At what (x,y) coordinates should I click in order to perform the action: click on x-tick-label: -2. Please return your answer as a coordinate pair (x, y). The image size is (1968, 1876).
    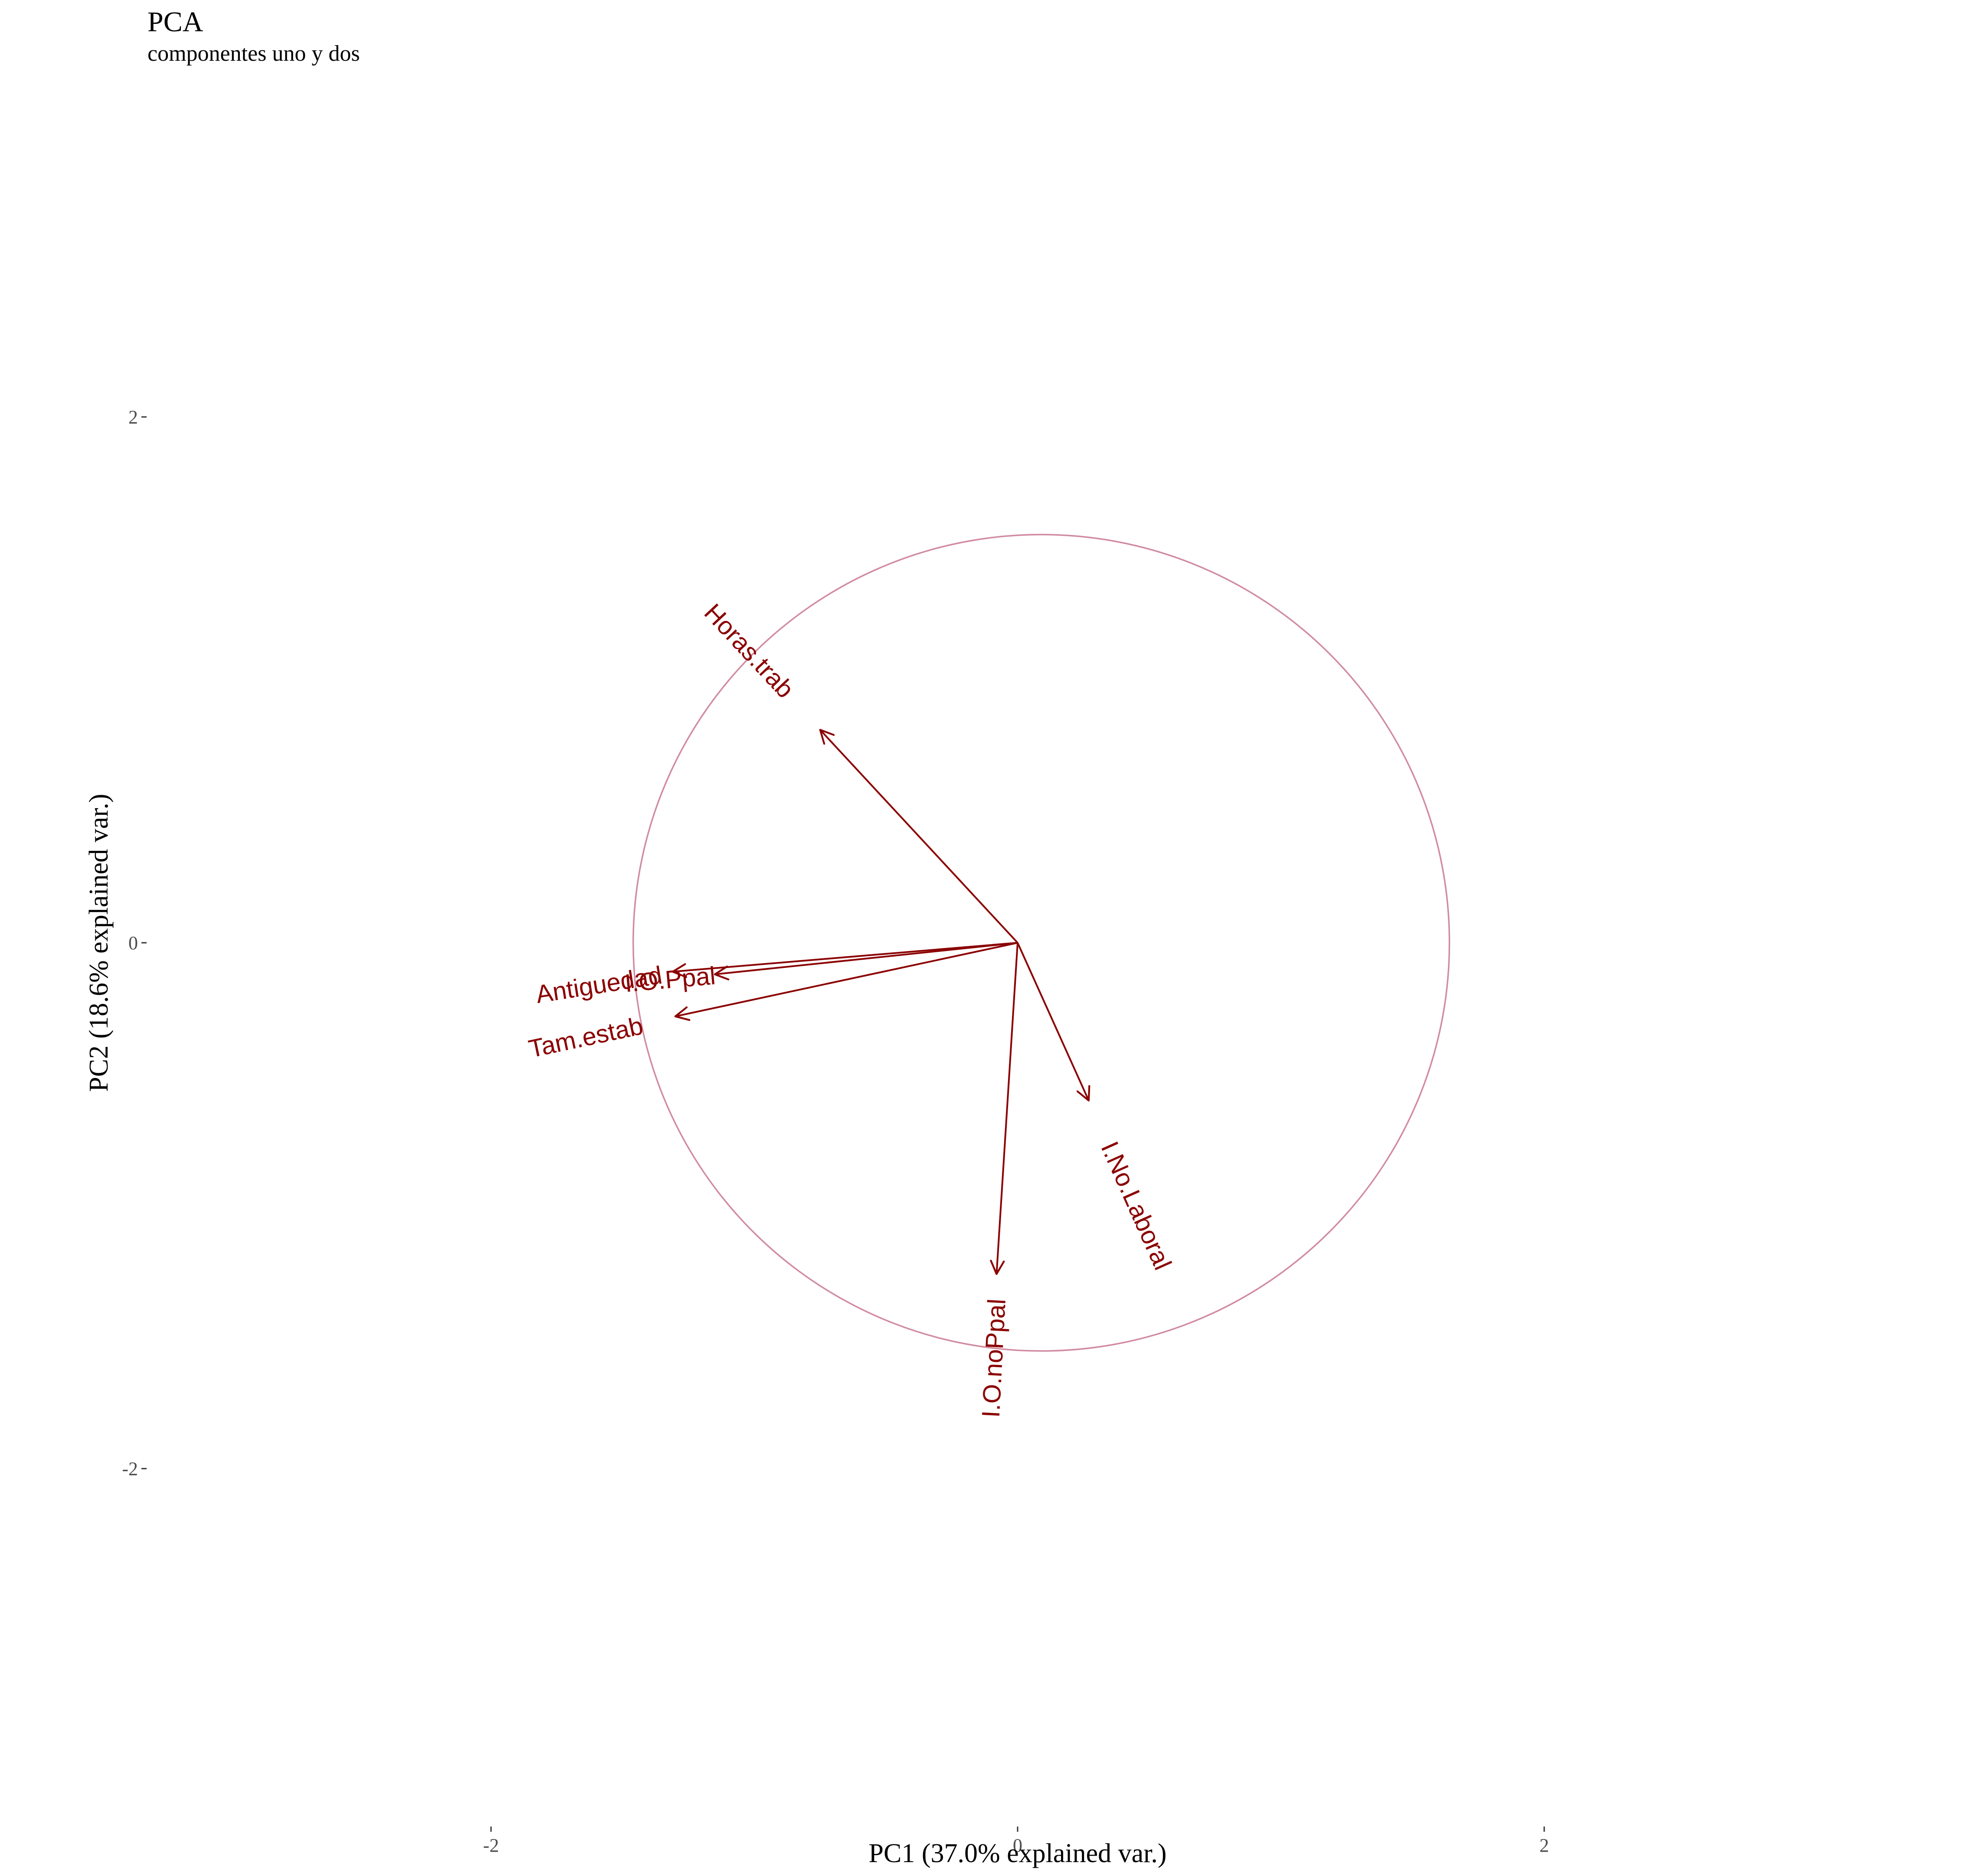
    Looking at the image, I should click on (491, 1846).